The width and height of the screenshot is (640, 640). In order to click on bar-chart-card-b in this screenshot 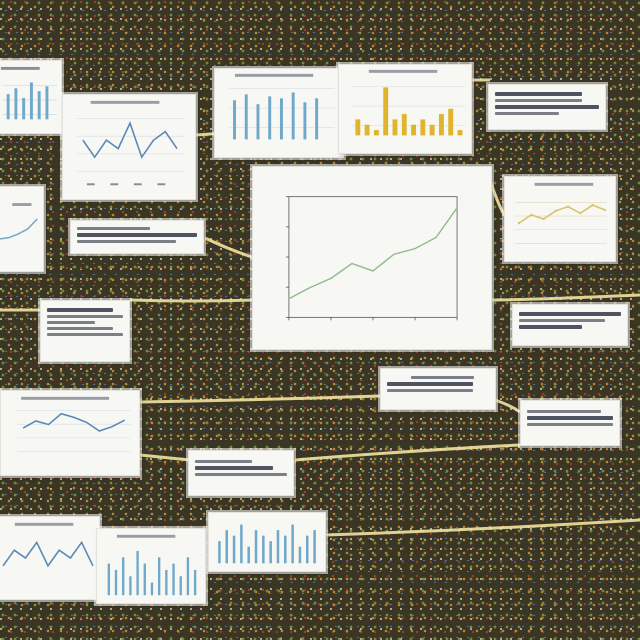, I will do `click(151, 566)`.